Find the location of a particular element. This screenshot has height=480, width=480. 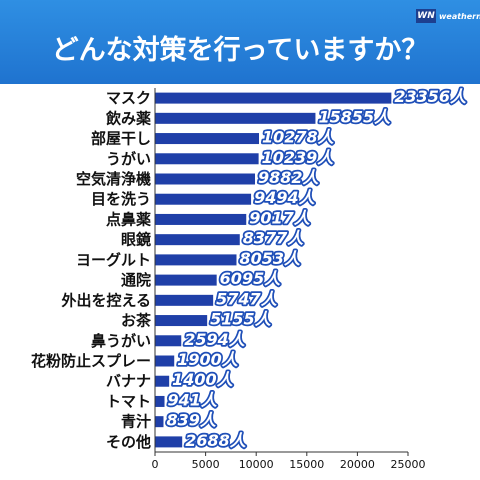

value-label: 941人 is located at coordinates (193, 399).